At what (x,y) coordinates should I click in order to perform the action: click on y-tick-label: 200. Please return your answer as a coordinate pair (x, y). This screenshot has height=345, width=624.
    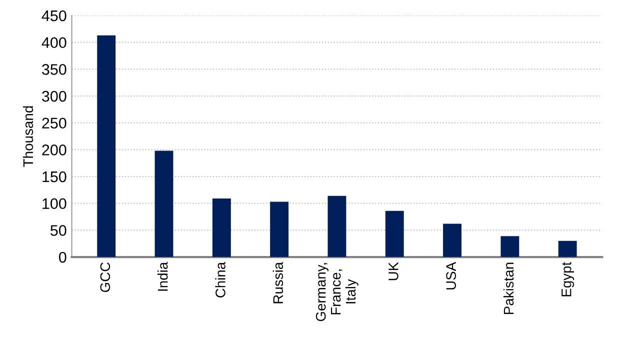
    Looking at the image, I should click on (54, 150).